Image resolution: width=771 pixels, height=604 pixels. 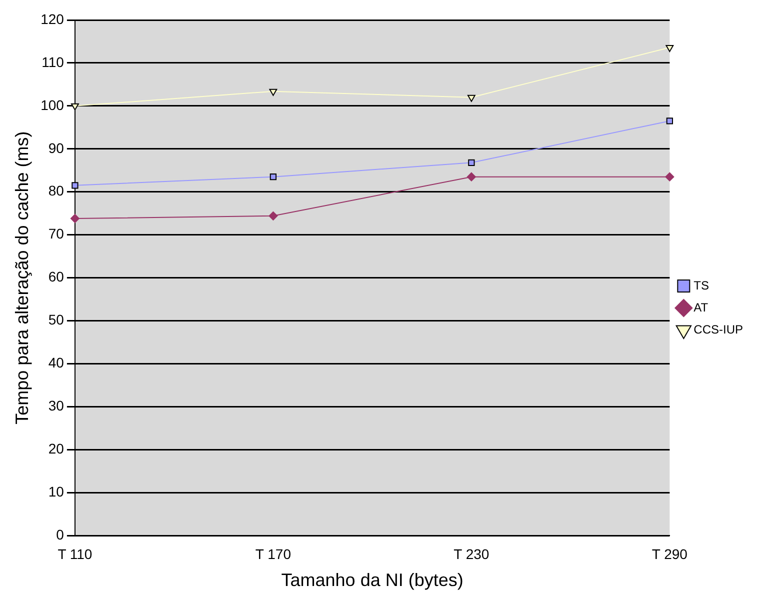 I want to click on legend-label: AT, so click(x=701, y=307).